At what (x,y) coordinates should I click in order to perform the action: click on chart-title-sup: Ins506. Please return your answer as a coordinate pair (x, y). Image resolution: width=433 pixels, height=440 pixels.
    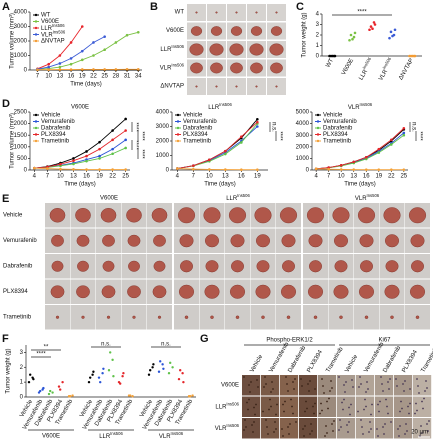
    Looking at the image, I should click on (225, 104).